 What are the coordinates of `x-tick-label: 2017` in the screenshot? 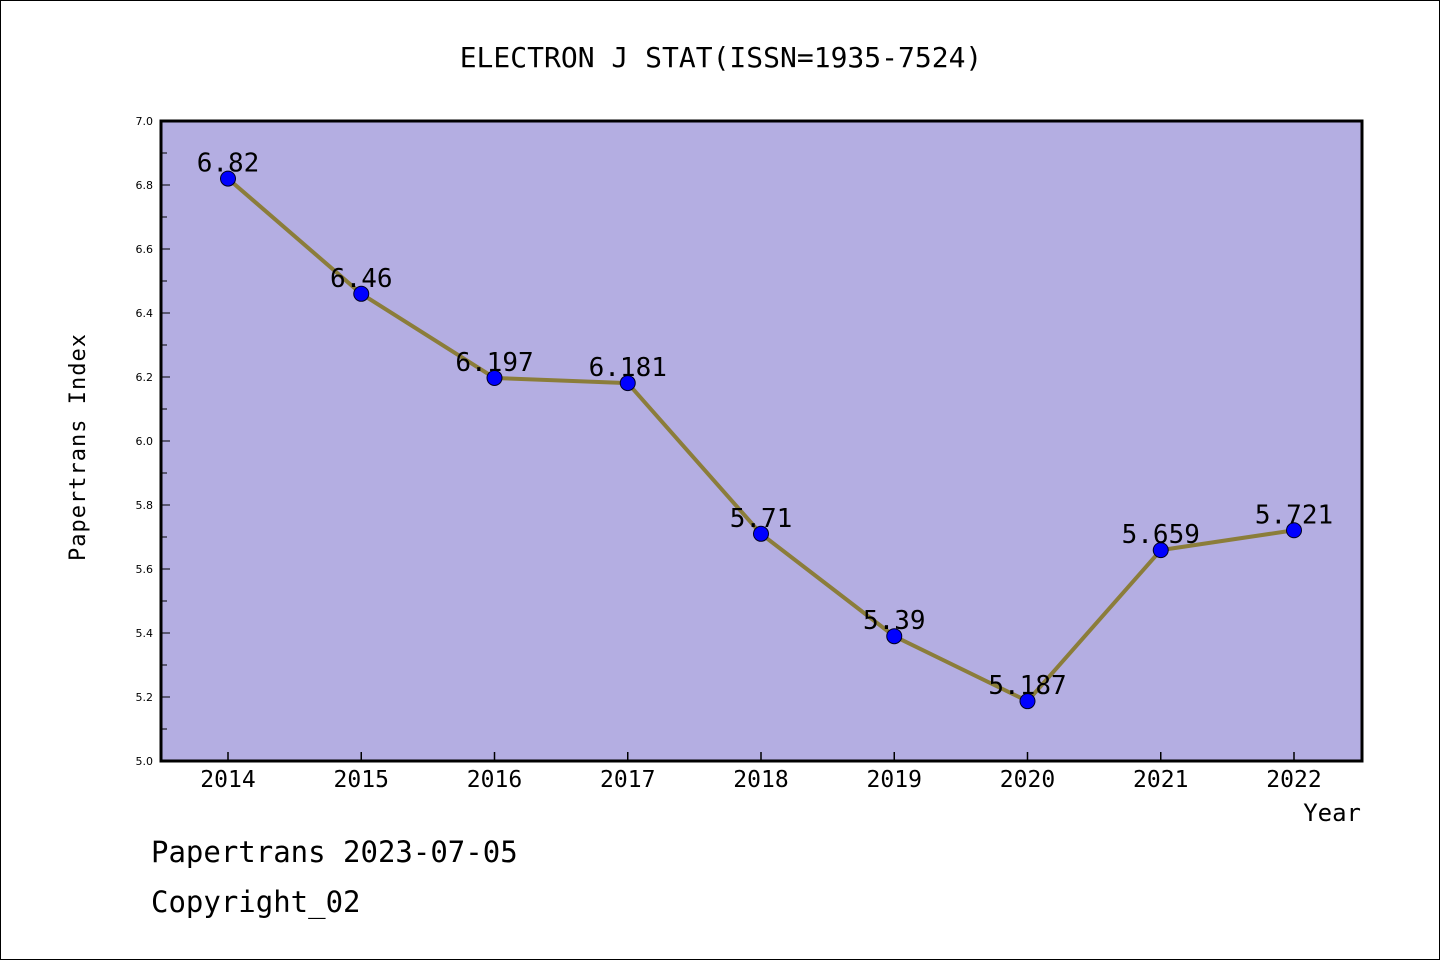 It's located at (627, 780).